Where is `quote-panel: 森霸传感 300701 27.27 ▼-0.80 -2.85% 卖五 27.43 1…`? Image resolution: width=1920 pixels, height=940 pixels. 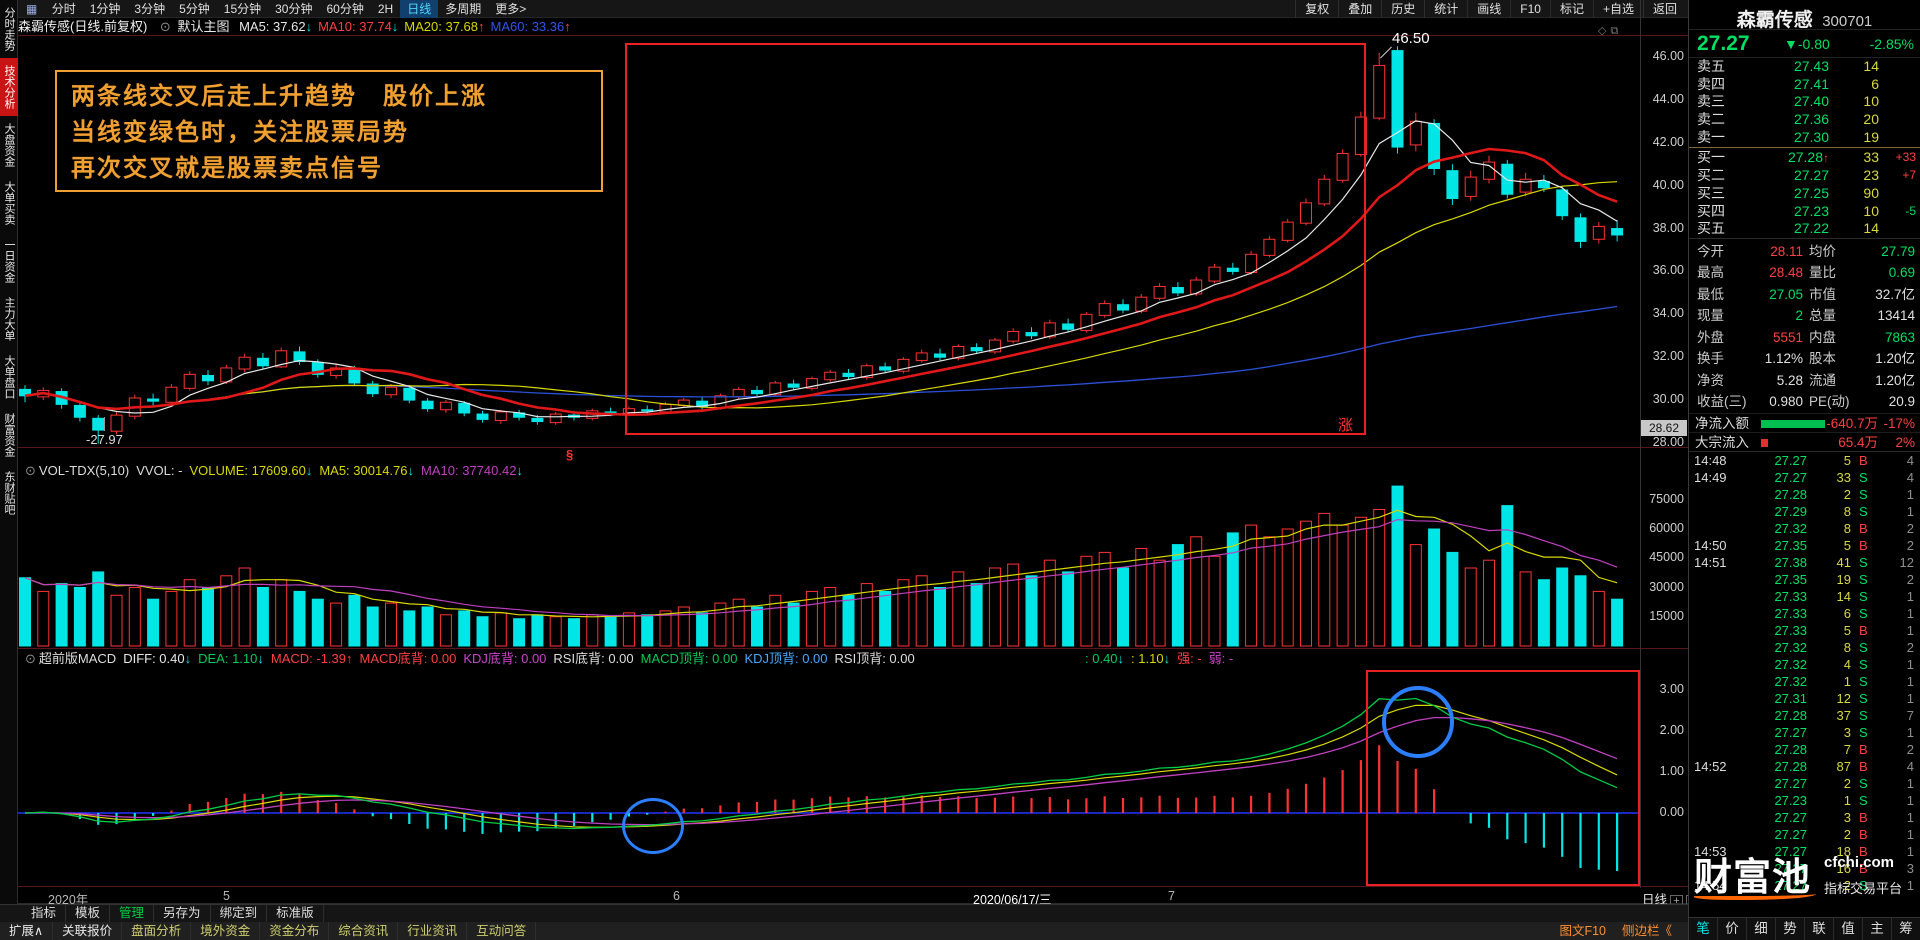 quote-panel: 森霸传感 300701 27.27 ▼-0.80 -2.85% 卖五 27.43 1… is located at coordinates (1804, 470).